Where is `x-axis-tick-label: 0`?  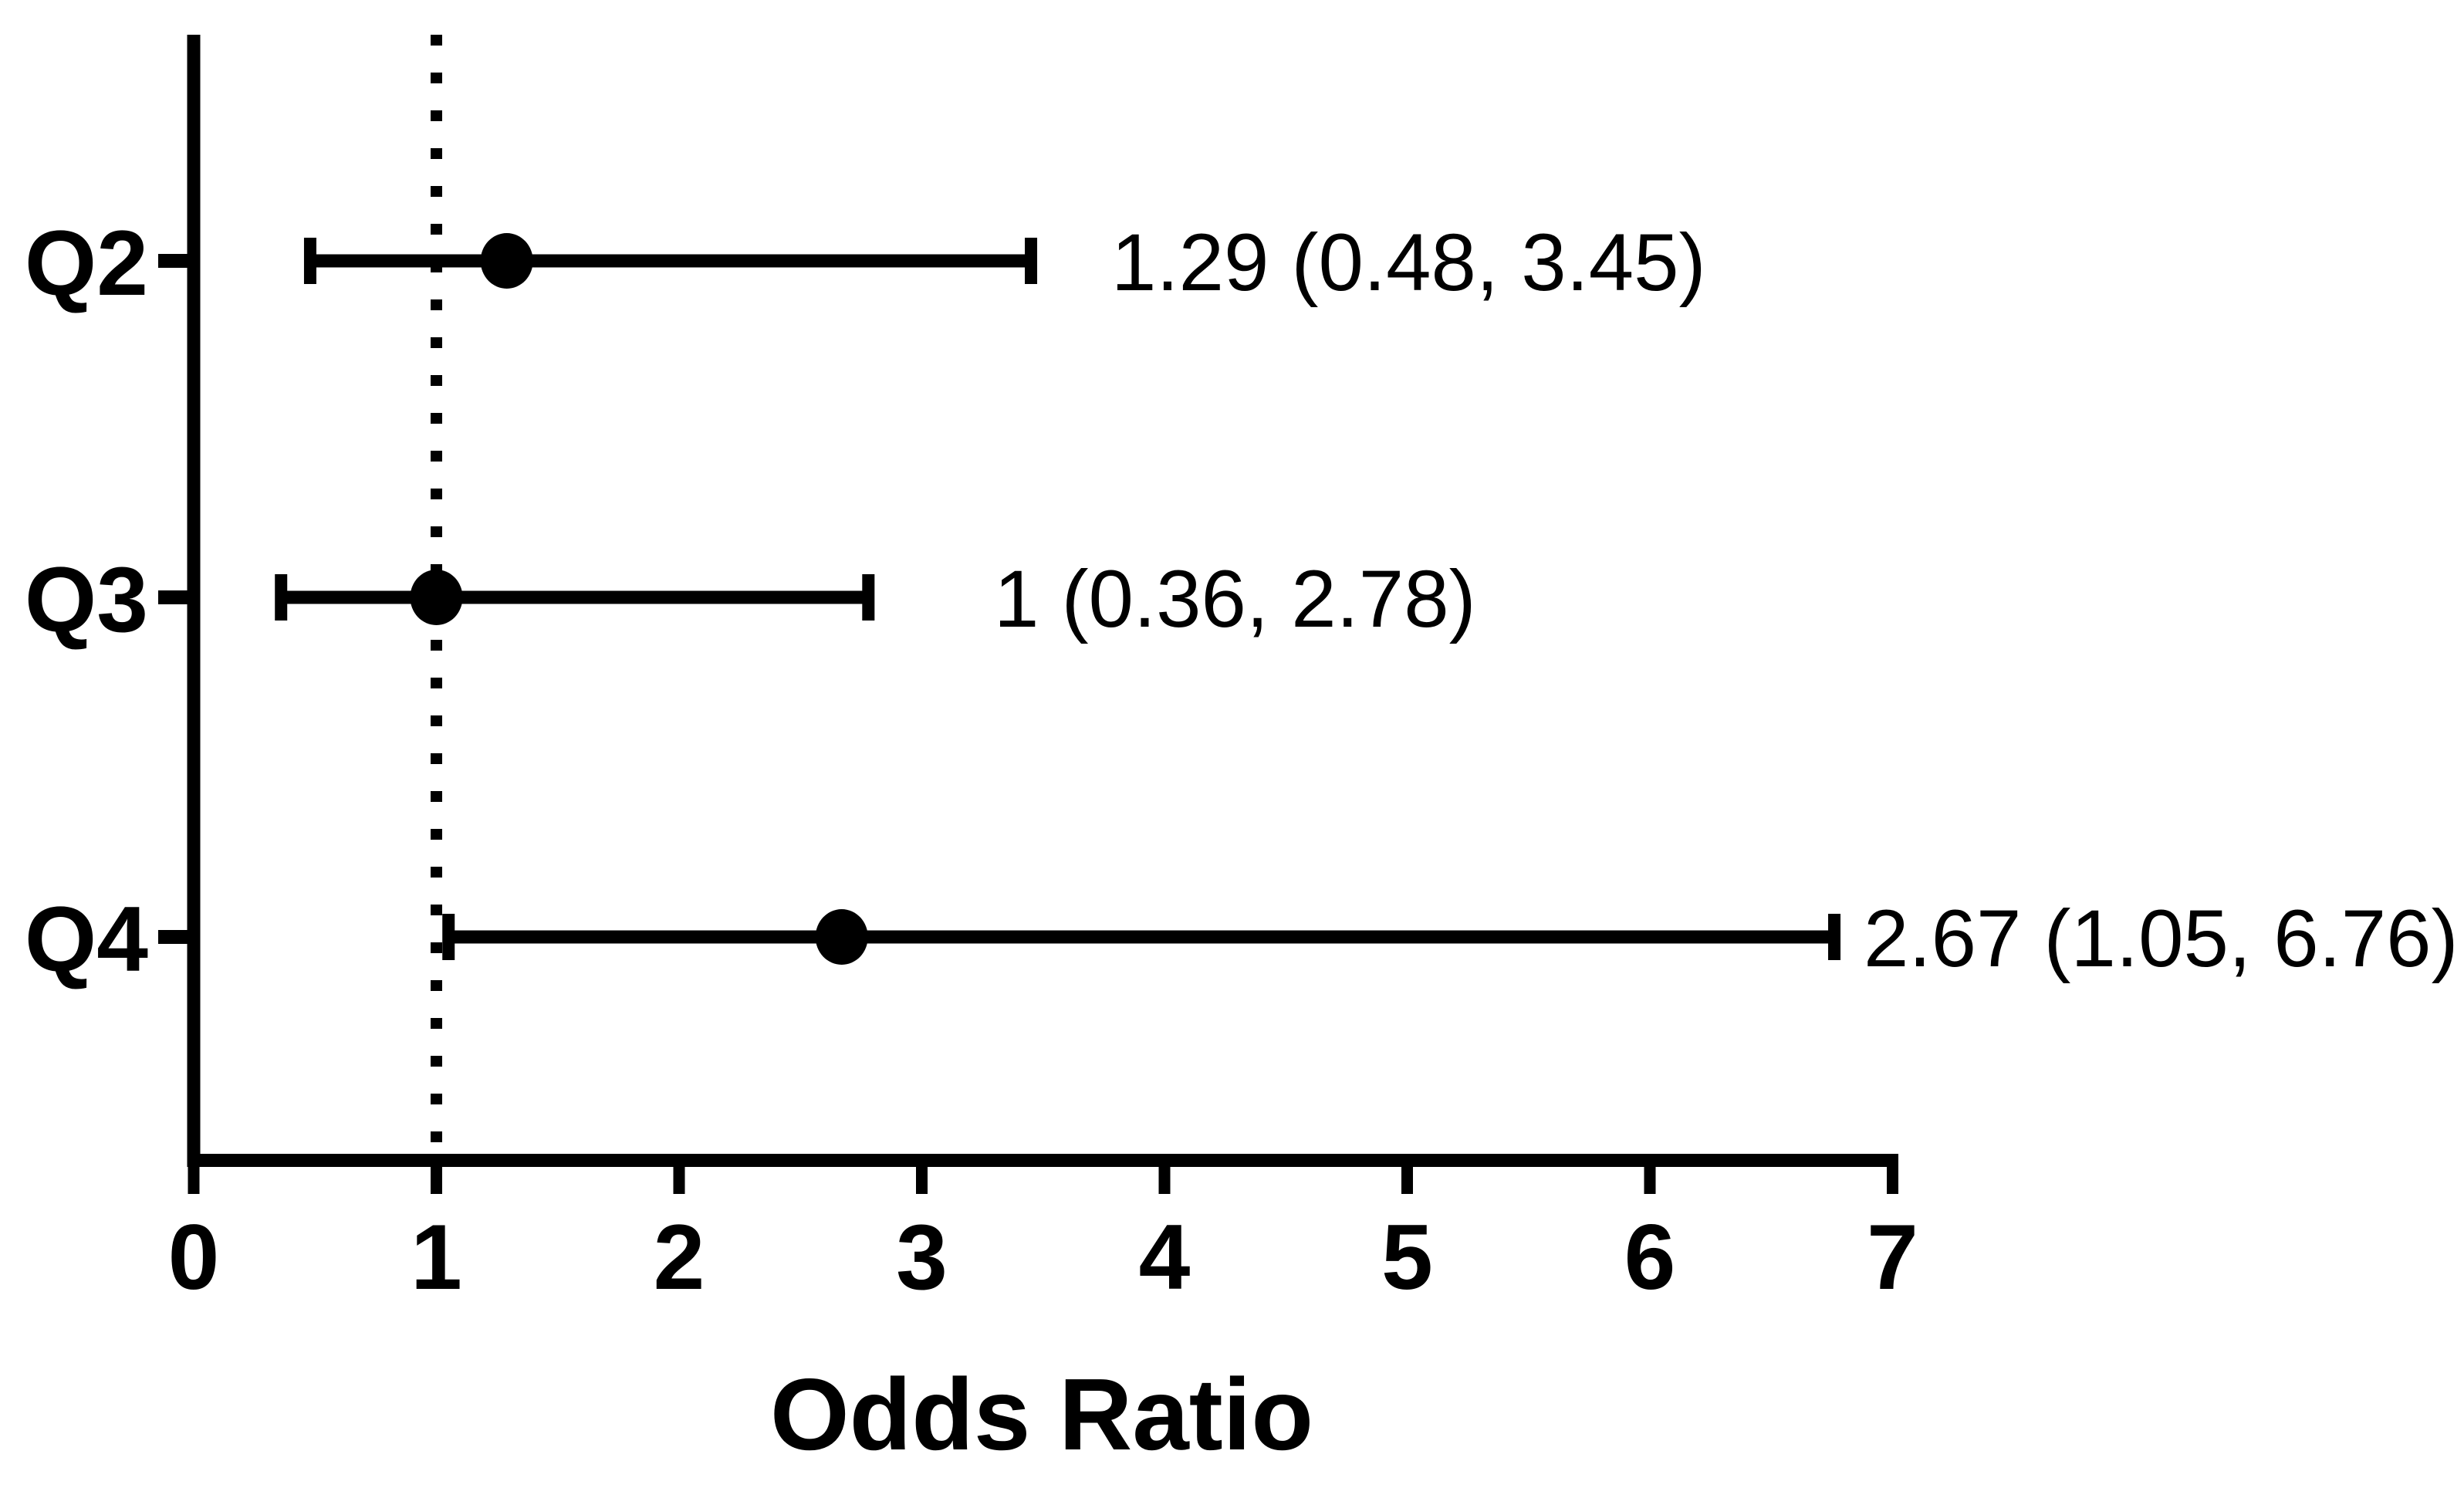
x-axis-tick-label: 0 is located at coordinates (194, 1257).